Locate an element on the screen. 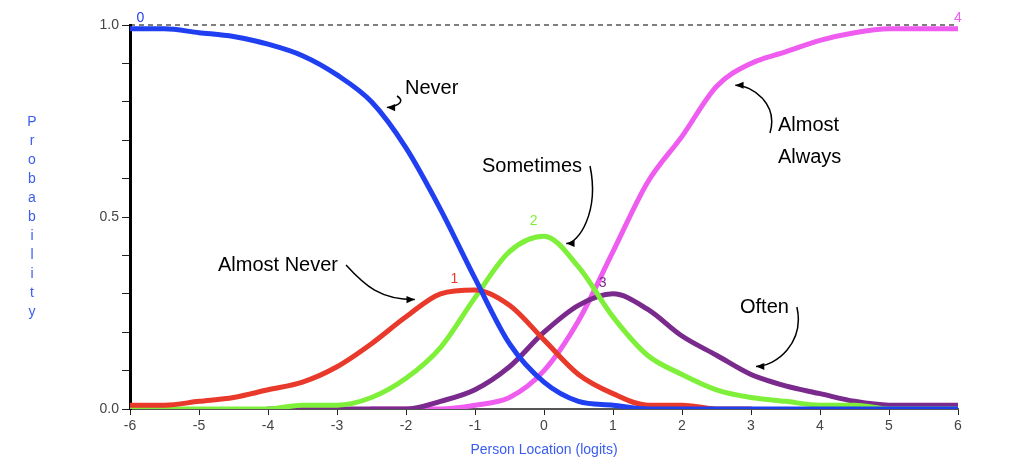 The image size is (1026, 463). annotation: 3 is located at coordinates (602, 281).